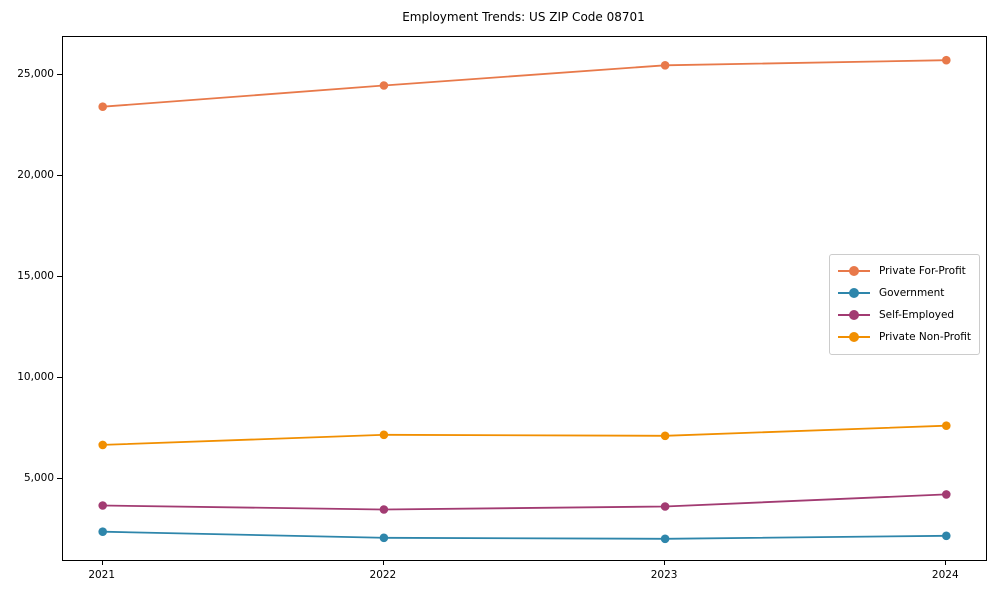  What do you see at coordinates (35, 175) in the screenshot?
I see `y-tick-label: 20,000` at bounding box center [35, 175].